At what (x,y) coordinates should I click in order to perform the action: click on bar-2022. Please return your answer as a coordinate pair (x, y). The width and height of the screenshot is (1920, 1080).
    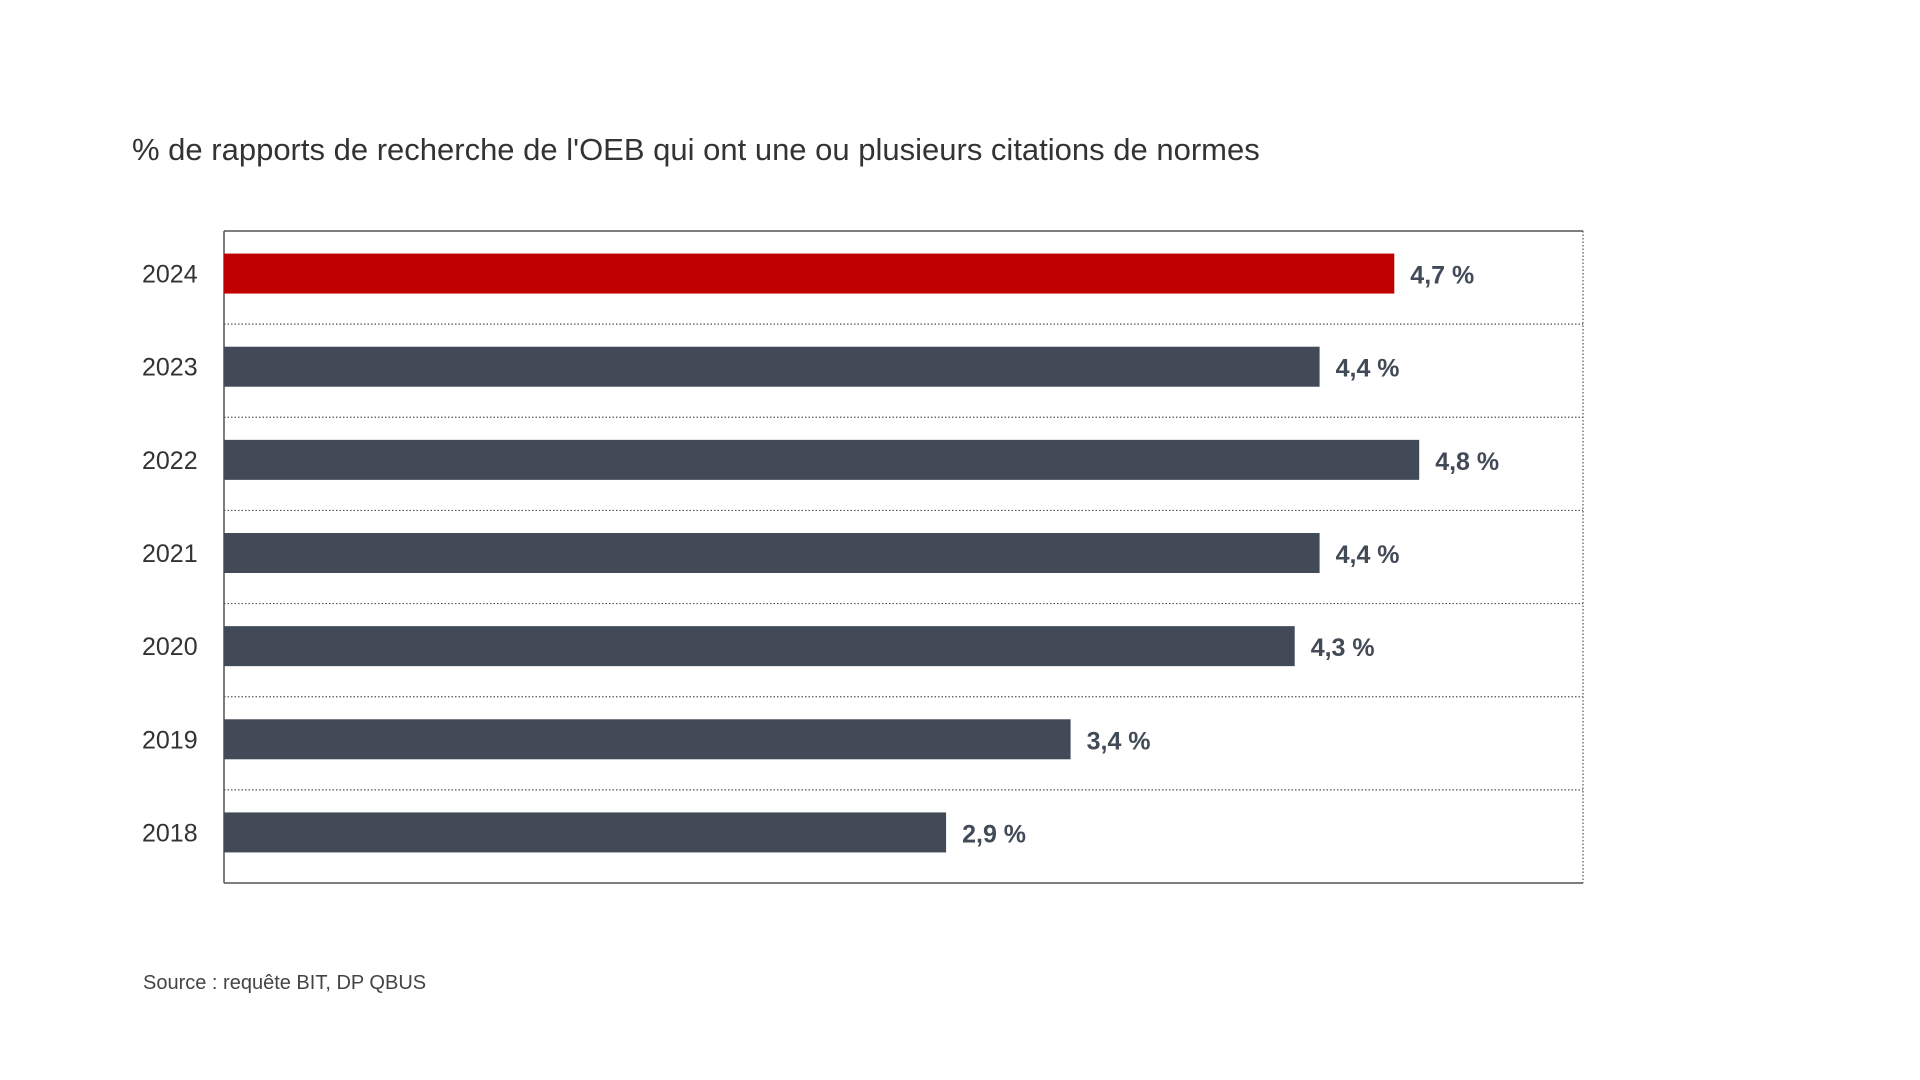
    Looking at the image, I should click on (821, 460).